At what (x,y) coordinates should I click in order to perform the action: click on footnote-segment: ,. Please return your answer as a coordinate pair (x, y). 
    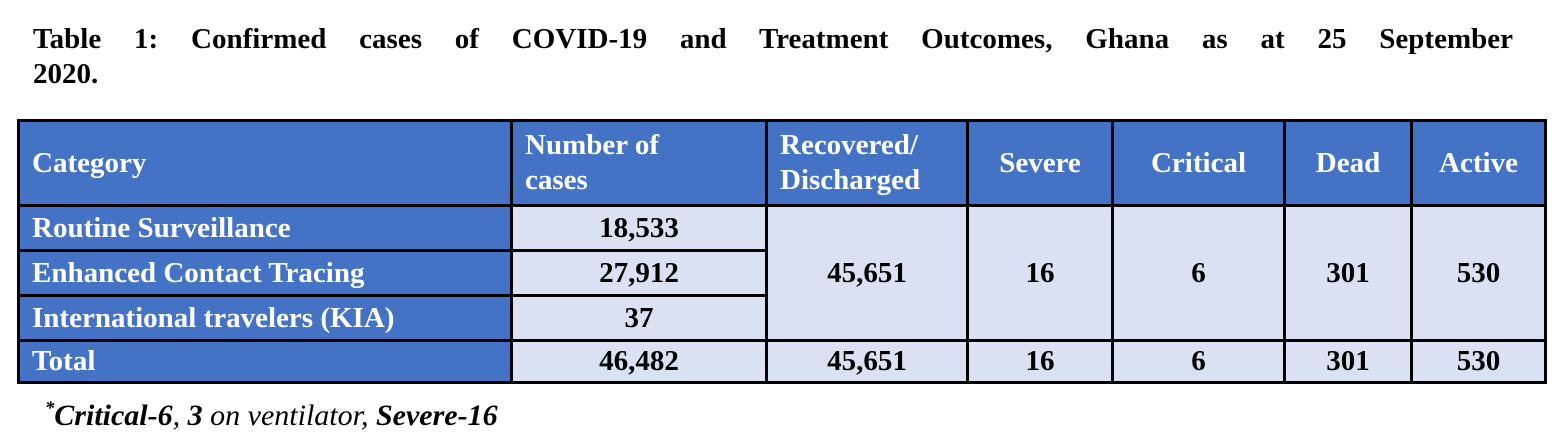
    Looking at the image, I should click on (180, 415).